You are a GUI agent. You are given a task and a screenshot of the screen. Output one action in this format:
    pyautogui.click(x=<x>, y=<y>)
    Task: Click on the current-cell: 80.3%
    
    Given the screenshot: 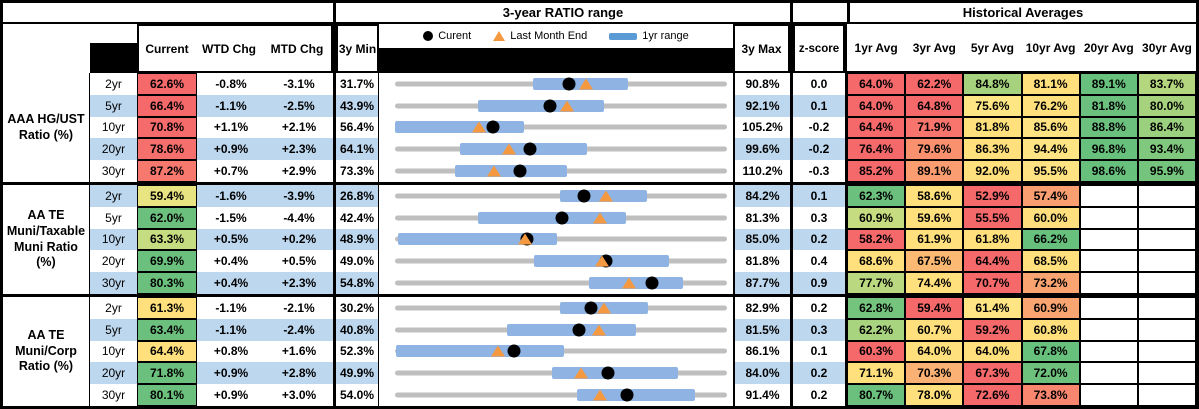 What is the action you would take?
    pyautogui.click(x=167, y=283)
    